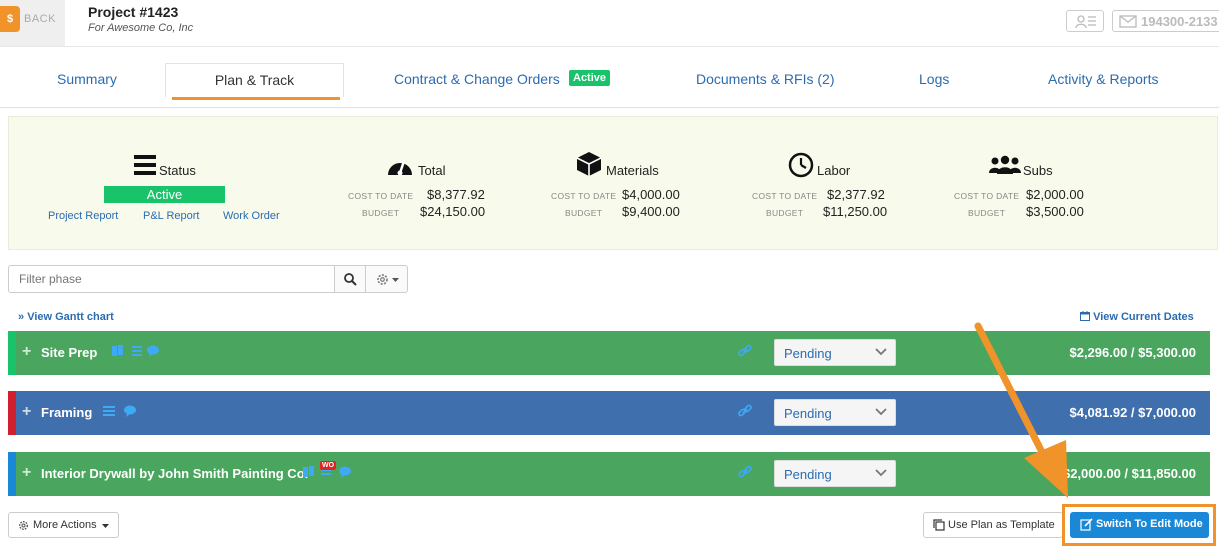 The image size is (1219, 550). I want to click on contracts-status-badge: Active, so click(590, 78).